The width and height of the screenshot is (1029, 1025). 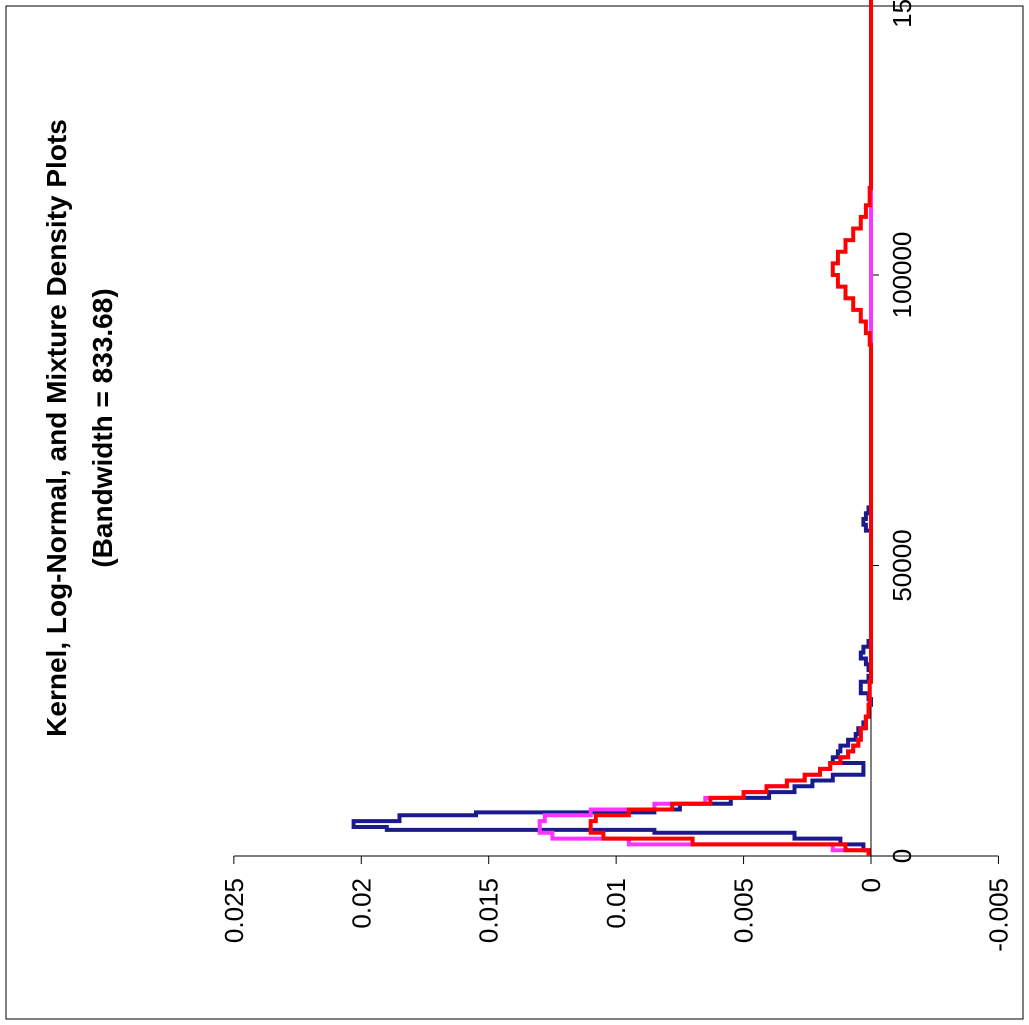 I want to click on x-axis-ticks: 0 50000 100000 150000, so click(x=894, y=431).